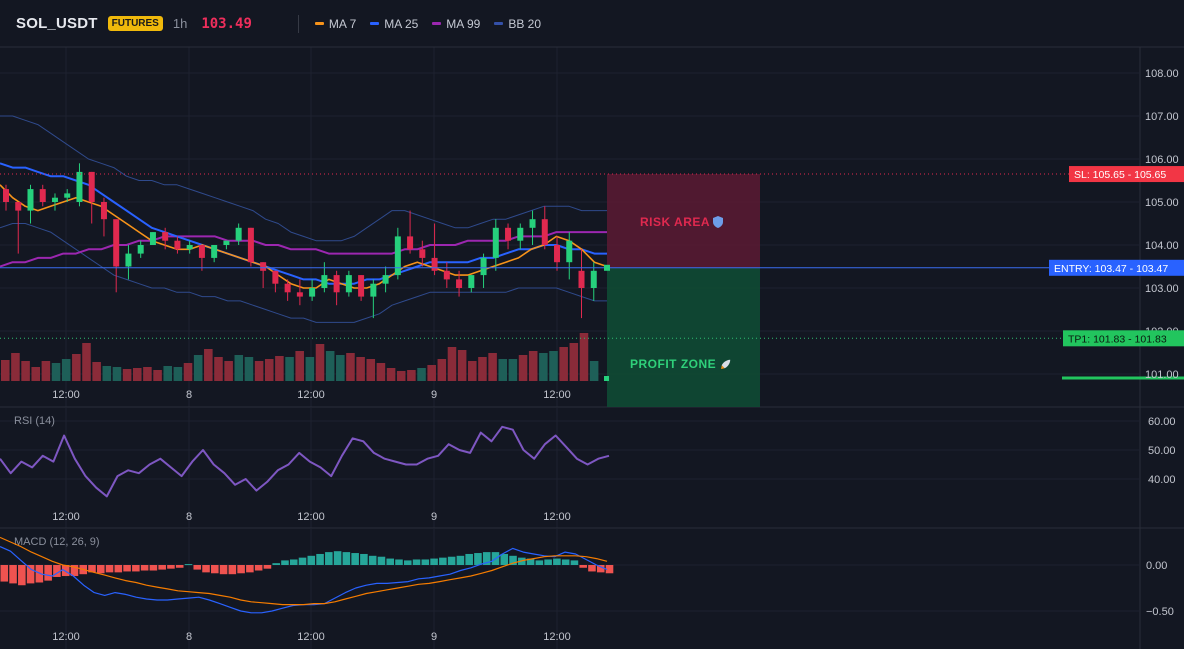 Image resolution: width=1184 pixels, height=649 pixels. Describe the element at coordinates (226, 23) in the screenshot. I see `last-price: 103.49` at that location.